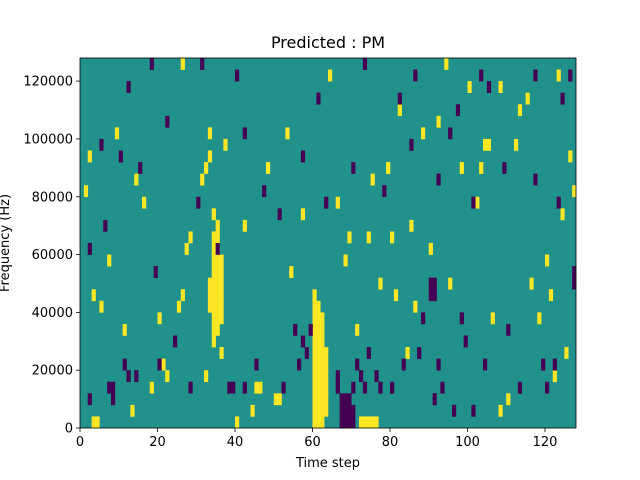 The image size is (640, 480). What do you see at coordinates (48, 82) in the screenshot?
I see `y-tick-label: 120000` at bounding box center [48, 82].